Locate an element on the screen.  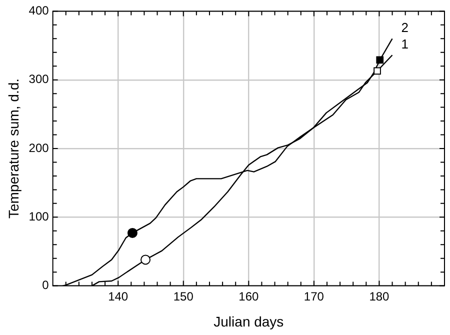
legend-label: 2 is located at coordinates (405, 28).